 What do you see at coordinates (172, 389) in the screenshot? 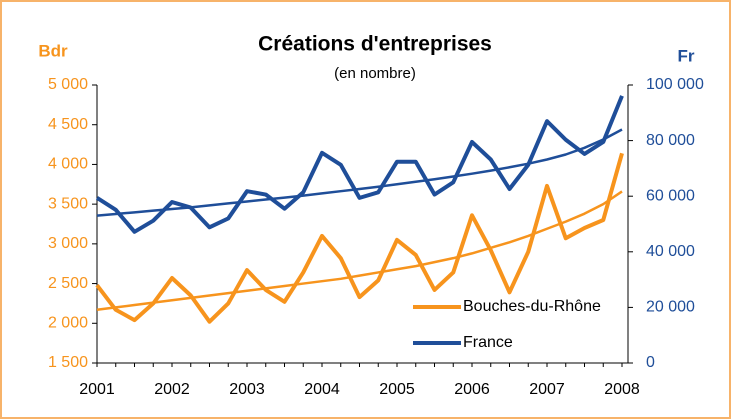
I see `x-tick-label: 2002` at bounding box center [172, 389].